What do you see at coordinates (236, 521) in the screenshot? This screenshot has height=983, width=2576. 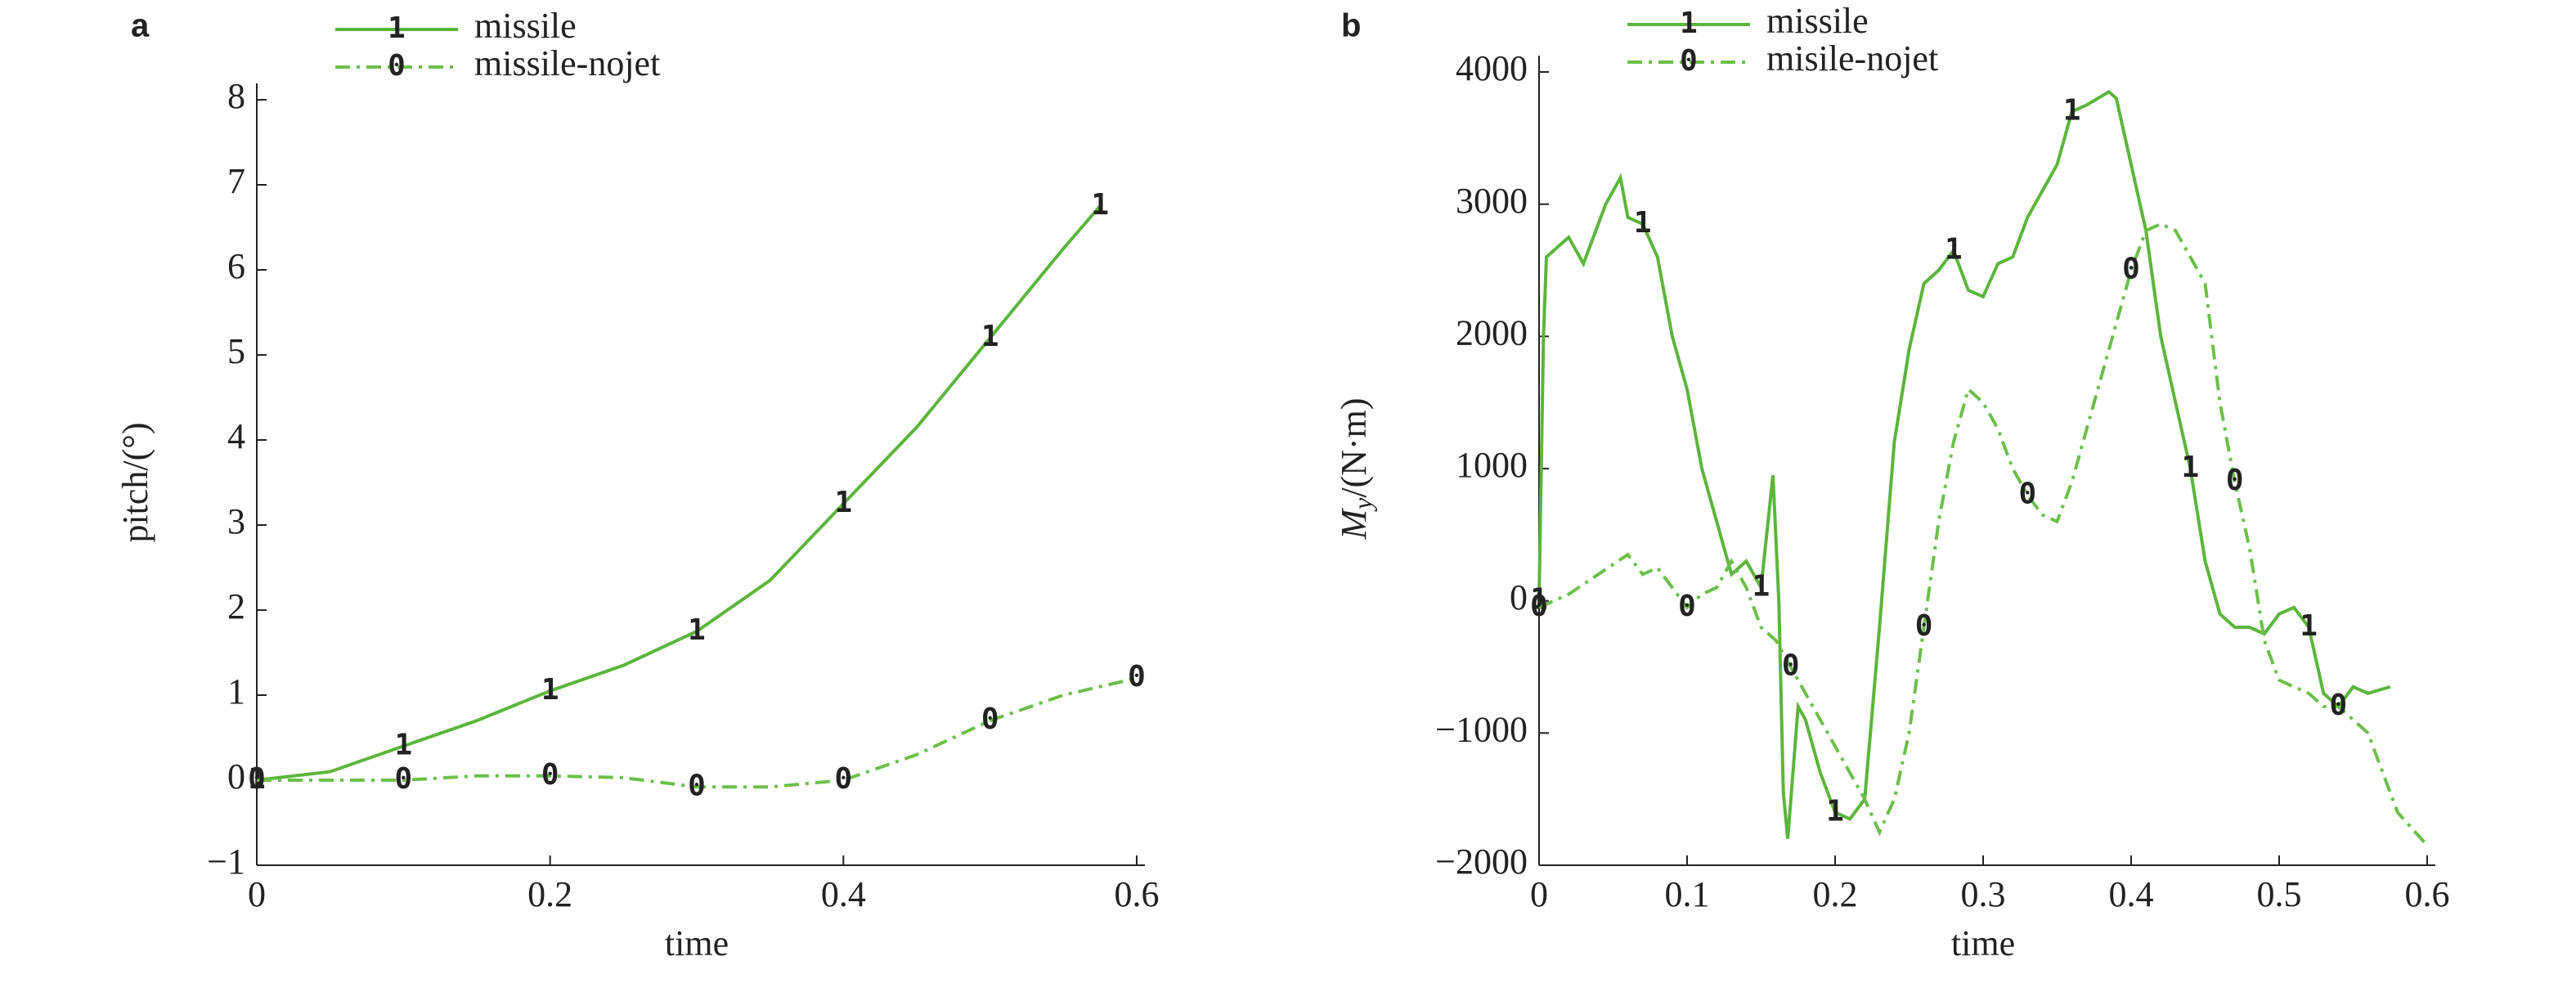 I see `y-tick-label: 3` at bounding box center [236, 521].